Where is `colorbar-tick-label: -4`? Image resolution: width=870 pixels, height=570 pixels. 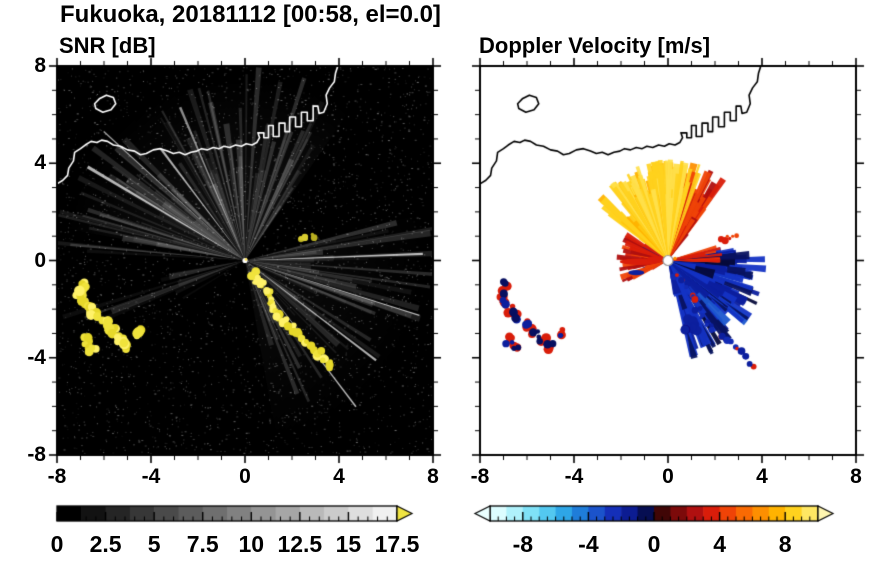 colorbar-tick-label: -4 is located at coordinates (588, 544).